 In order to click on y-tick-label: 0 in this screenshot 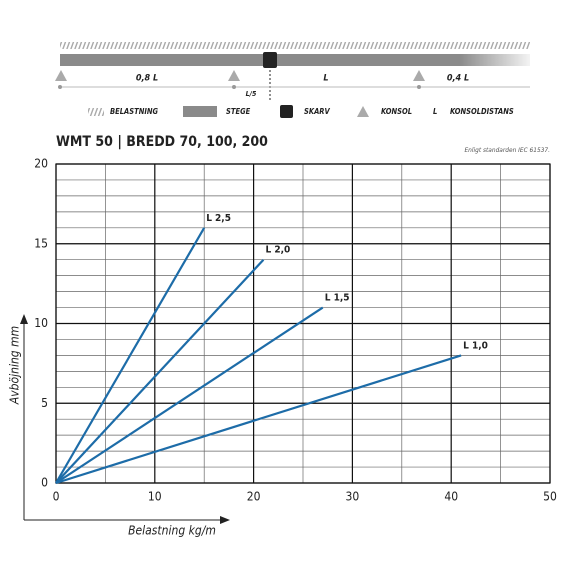, I will do `click(44, 483)`.